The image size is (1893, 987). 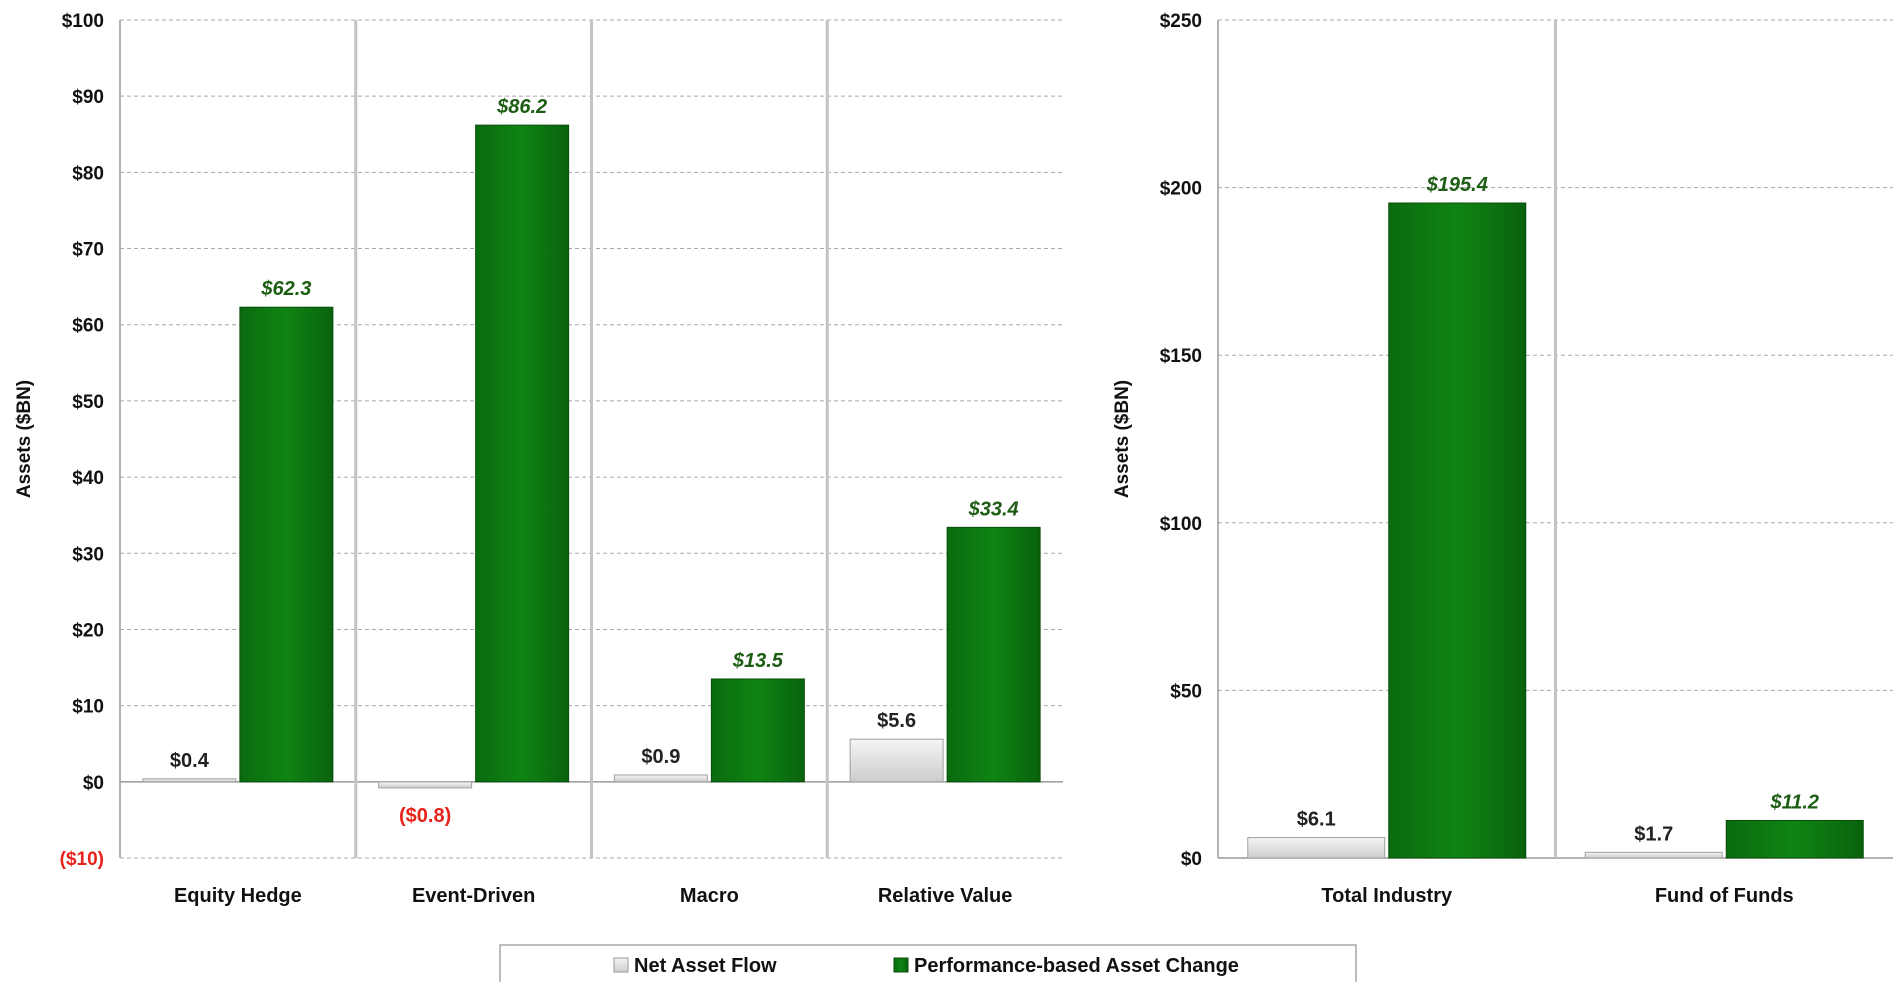 I want to click on net-flow-data-label-relative-value: $5.6, so click(x=896, y=721).